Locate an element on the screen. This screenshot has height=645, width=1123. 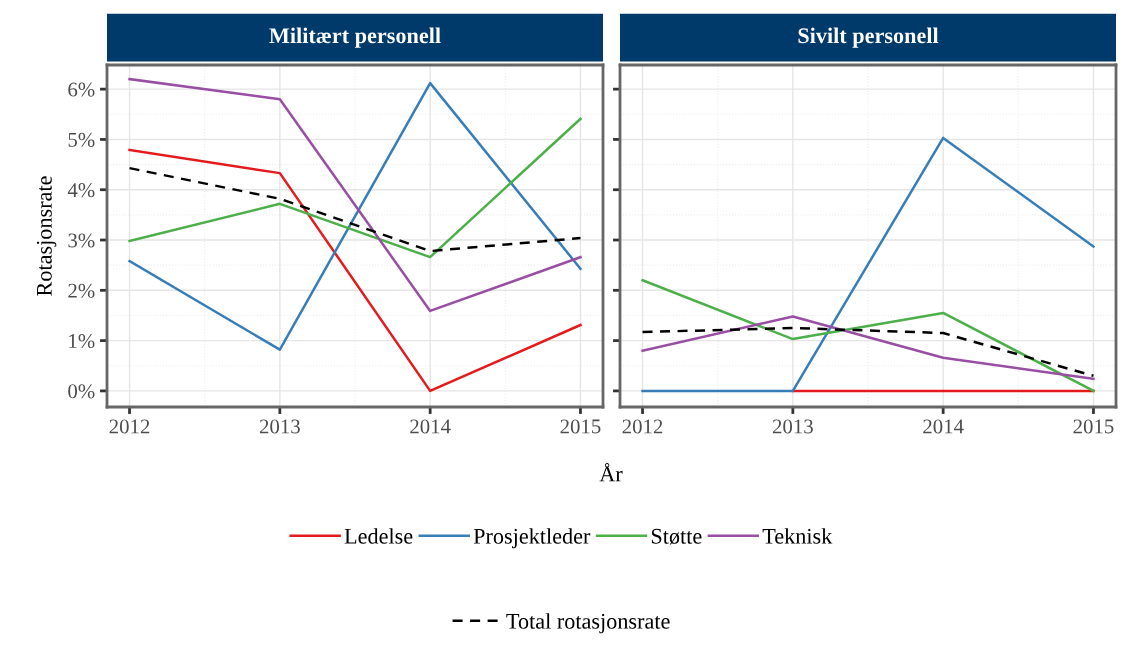
y-tick-label: 1% is located at coordinates (82, 341).